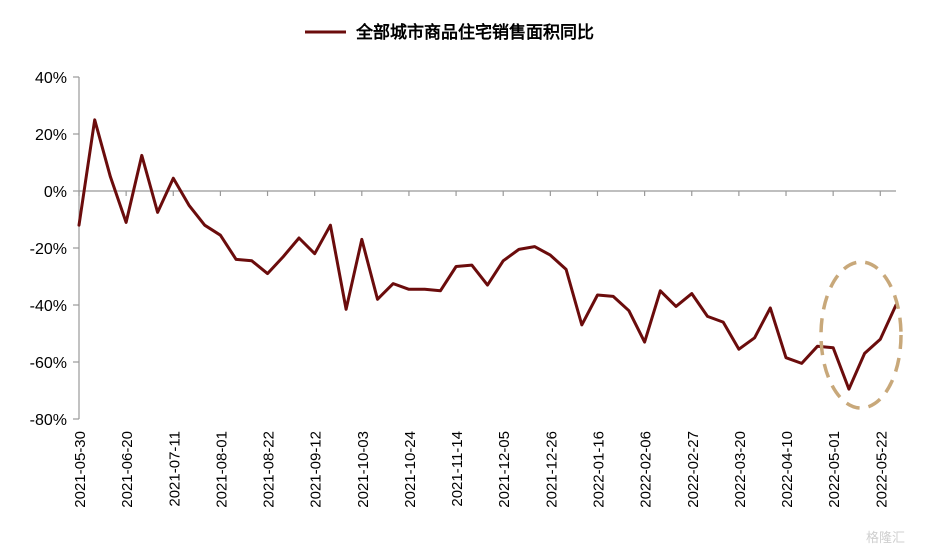 The image size is (928, 550). I want to click on x-tick-label: 2021-11-14, so click(457, 469).